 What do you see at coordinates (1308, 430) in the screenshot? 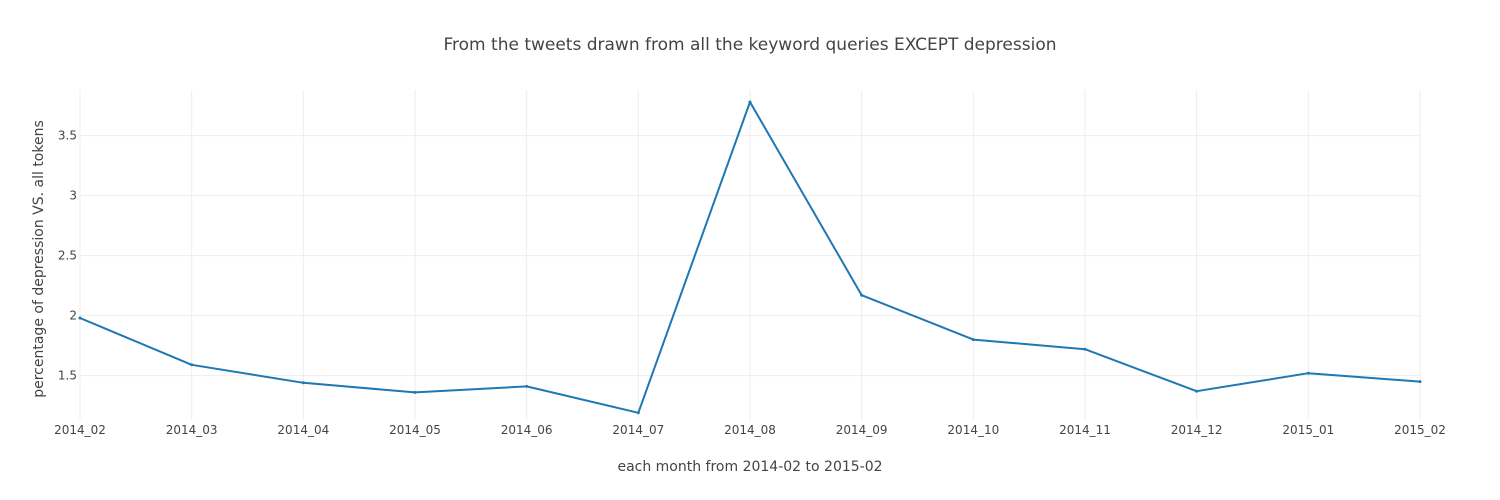
I see `x-tick-label: 2015_01` at bounding box center [1308, 430].